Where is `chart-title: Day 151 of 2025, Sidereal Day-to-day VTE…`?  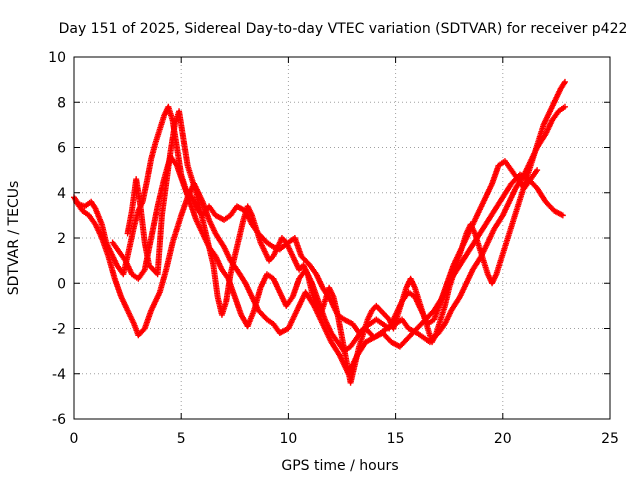 chart-title: Day 151 of 2025, Sidereal Day-to-day VTE… is located at coordinates (343, 29).